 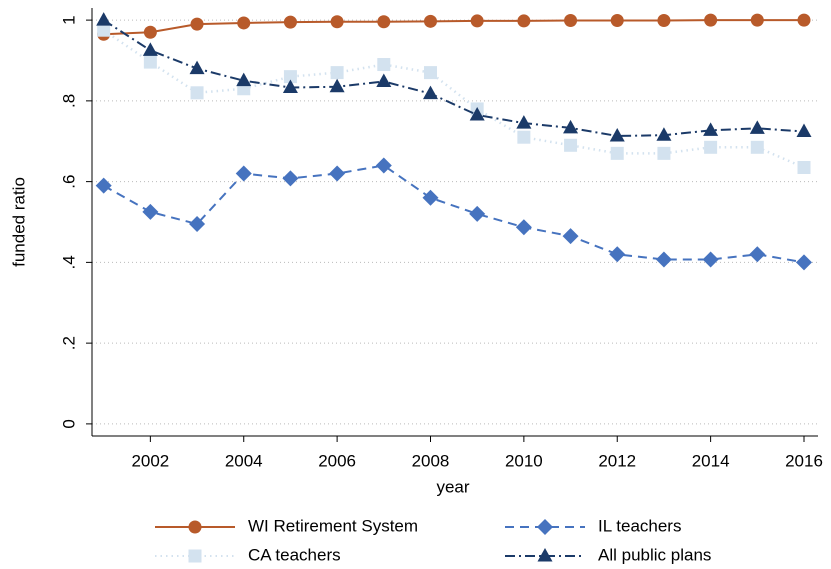 What do you see at coordinates (711, 460) in the screenshot?
I see `x-tick-label: 2014` at bounding box center [711, 460].